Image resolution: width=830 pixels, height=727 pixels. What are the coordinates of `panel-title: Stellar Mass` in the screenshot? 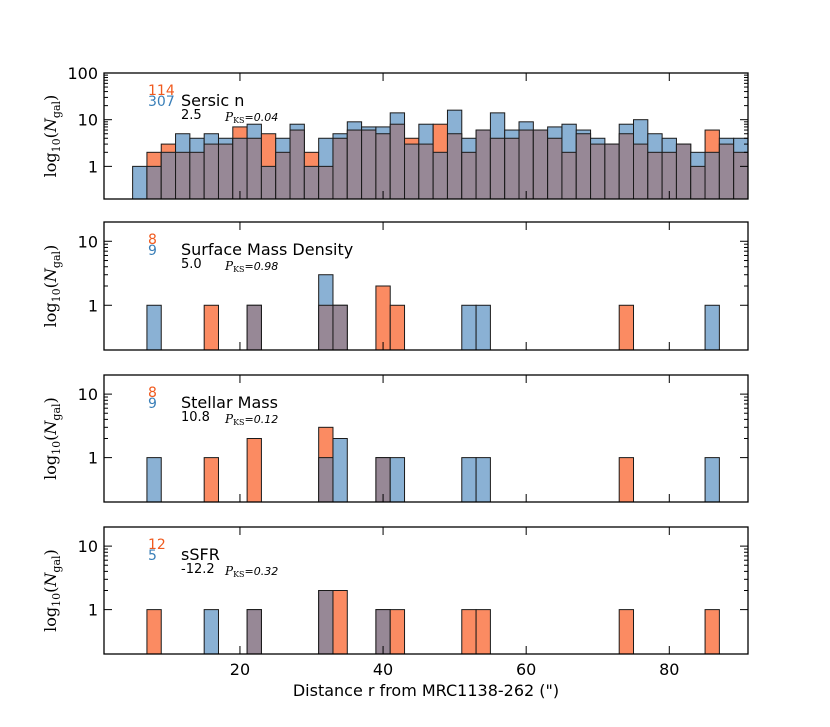 It's located at (229, 402).